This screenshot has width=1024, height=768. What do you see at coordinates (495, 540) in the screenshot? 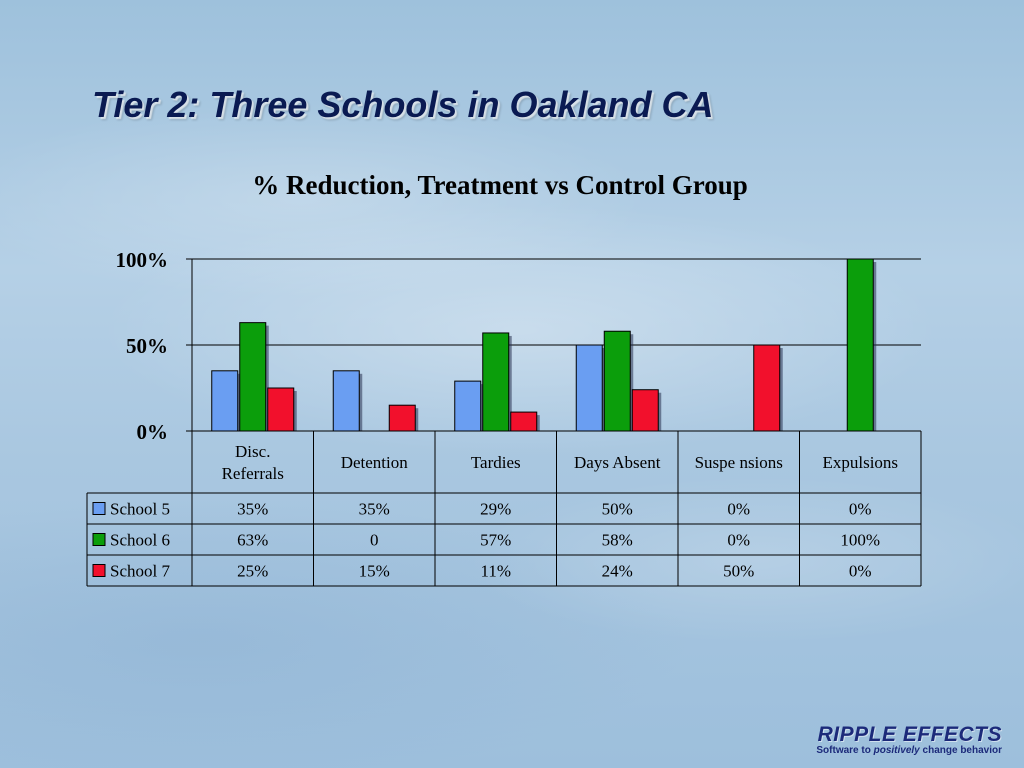
I see `data-label: 57%` at bounding box center [495, 540].